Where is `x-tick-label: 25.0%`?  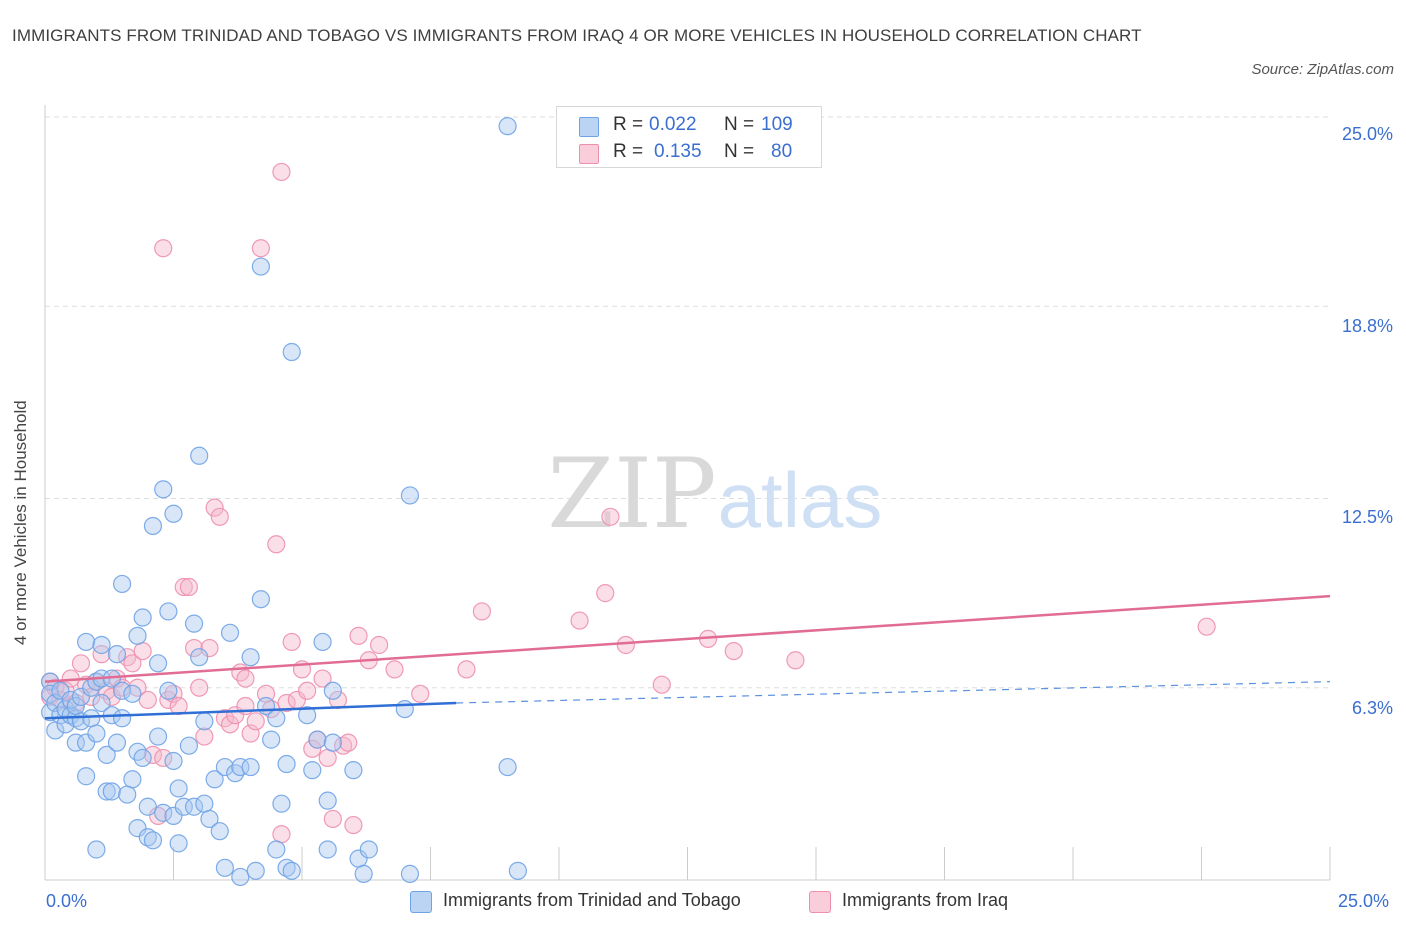
x-tick-label: 25.0% is located at coordinates (1364, 901).